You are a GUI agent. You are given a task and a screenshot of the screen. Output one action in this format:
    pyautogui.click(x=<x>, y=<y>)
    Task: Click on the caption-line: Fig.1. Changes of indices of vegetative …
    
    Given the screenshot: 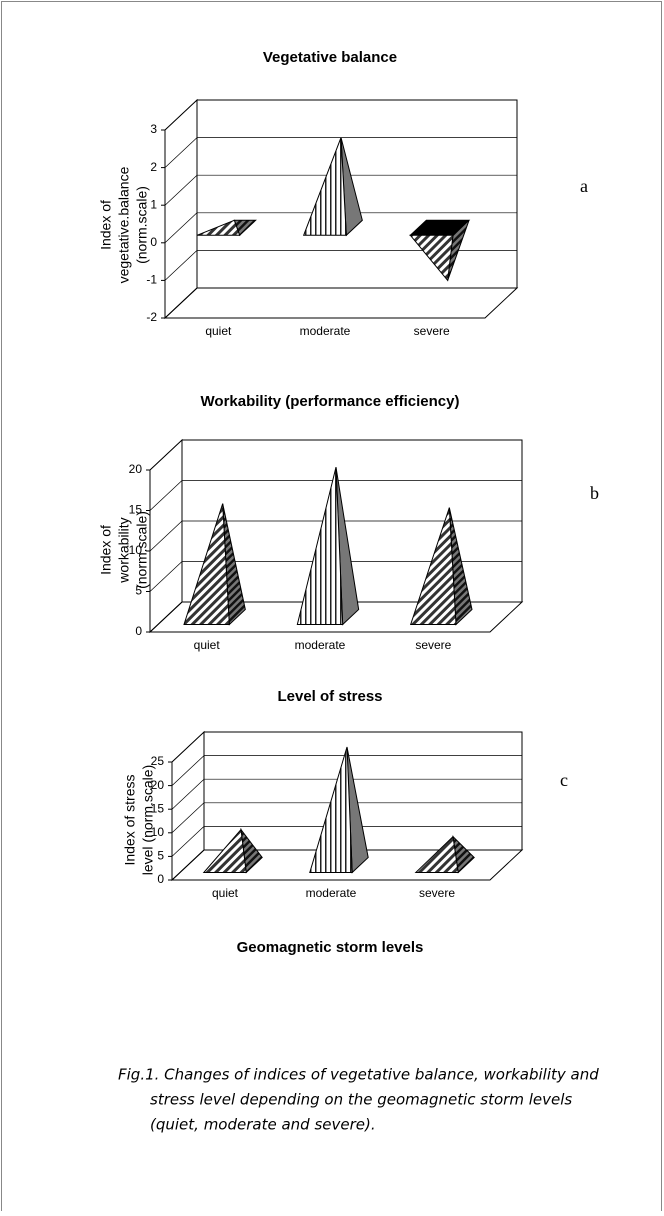 What is the action you would take?
    pyautogui.click(x=358, y=1075)
    